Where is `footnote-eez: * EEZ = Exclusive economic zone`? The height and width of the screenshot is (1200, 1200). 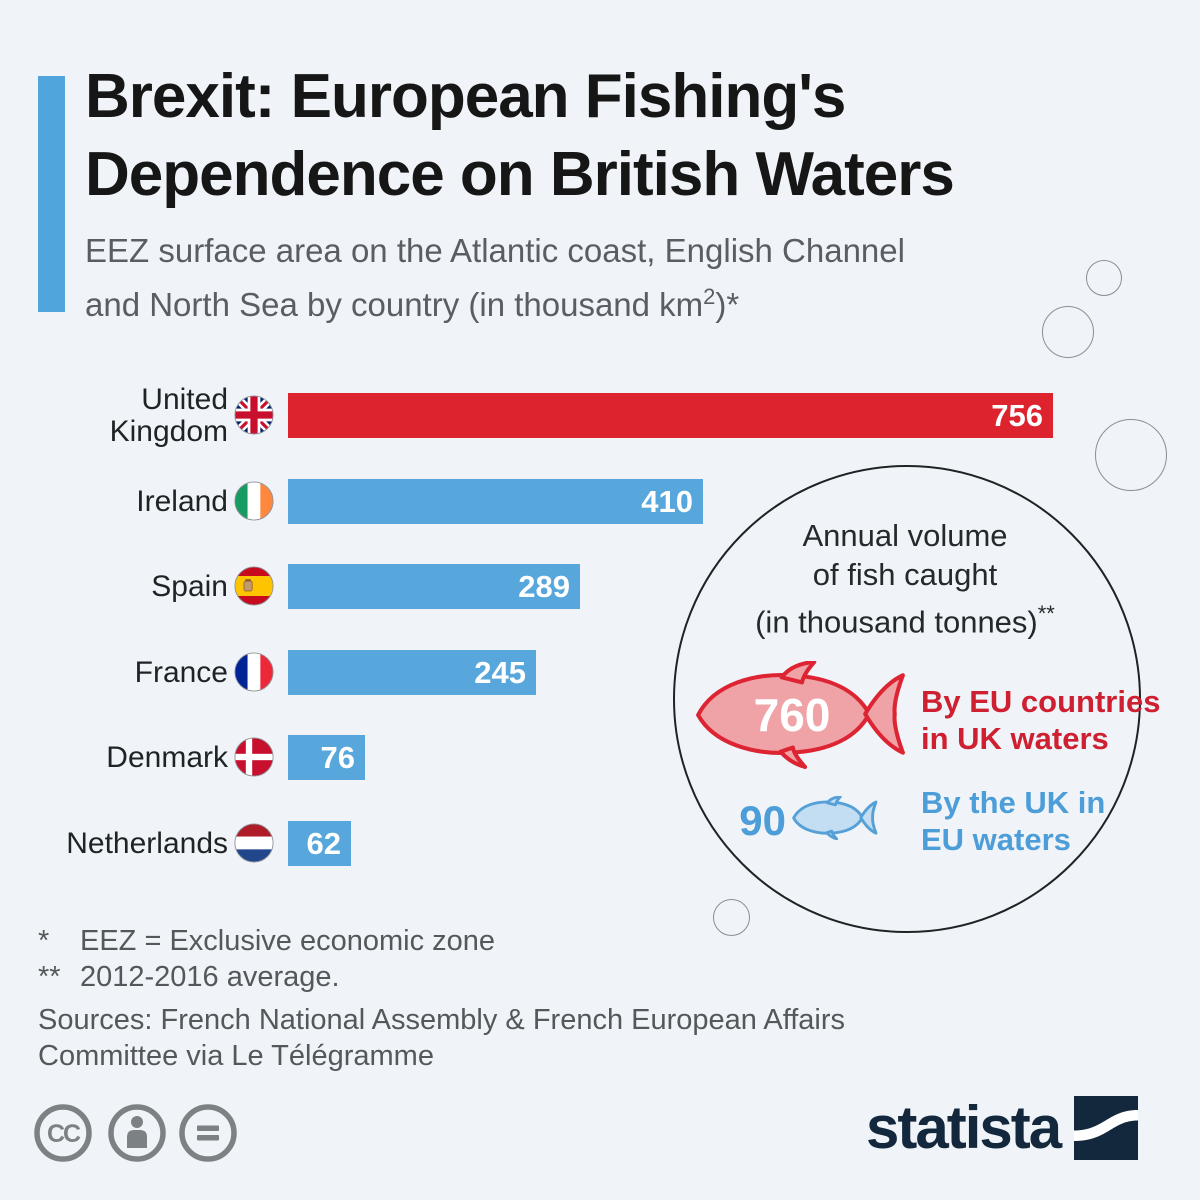 footnote-eez: * EEZ = Exclusive economic zone is located at coordinates (267, 941).